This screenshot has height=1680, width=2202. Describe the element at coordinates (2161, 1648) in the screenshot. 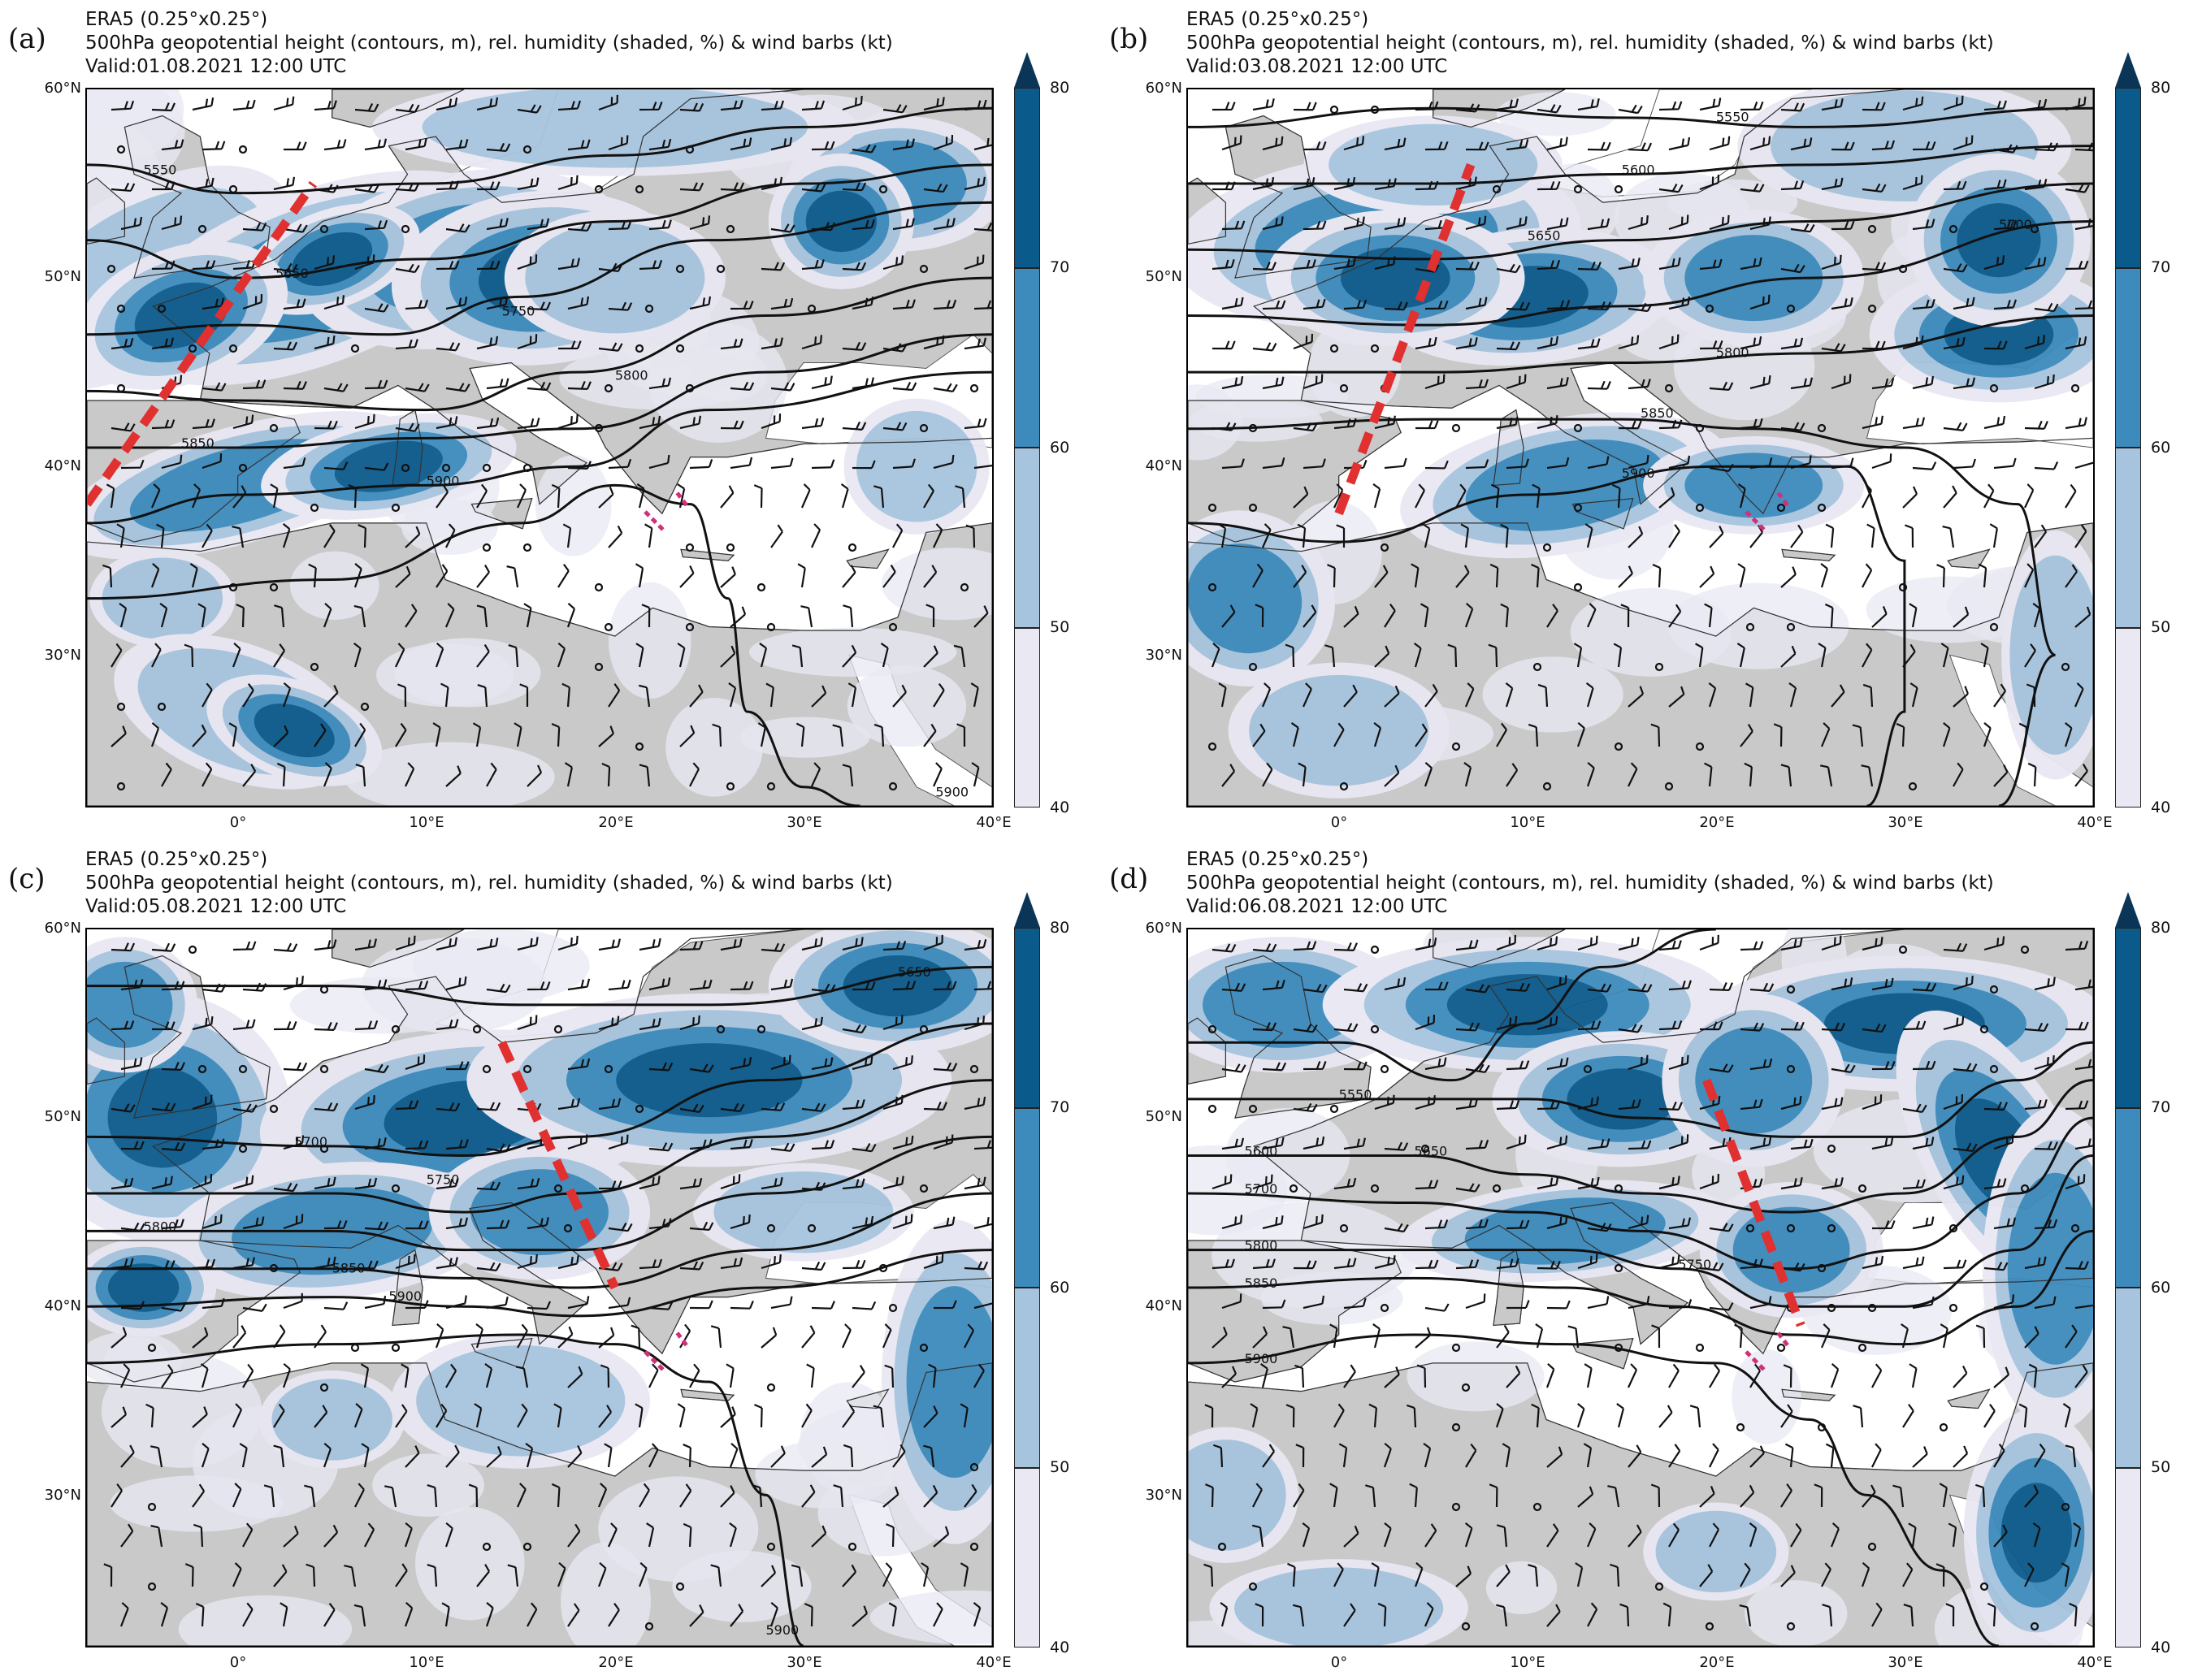

I see `colorbar-tick-40: 40` at that location.